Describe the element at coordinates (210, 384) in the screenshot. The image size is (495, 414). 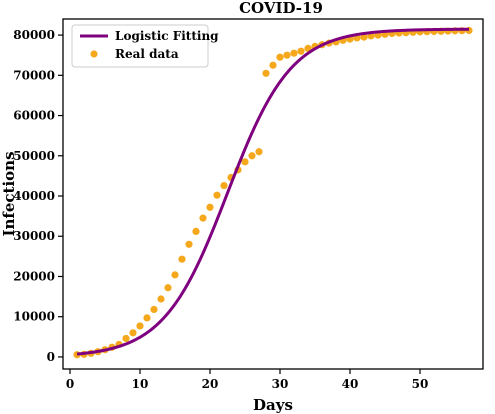
I see `x-tick-label: 20` at that location.